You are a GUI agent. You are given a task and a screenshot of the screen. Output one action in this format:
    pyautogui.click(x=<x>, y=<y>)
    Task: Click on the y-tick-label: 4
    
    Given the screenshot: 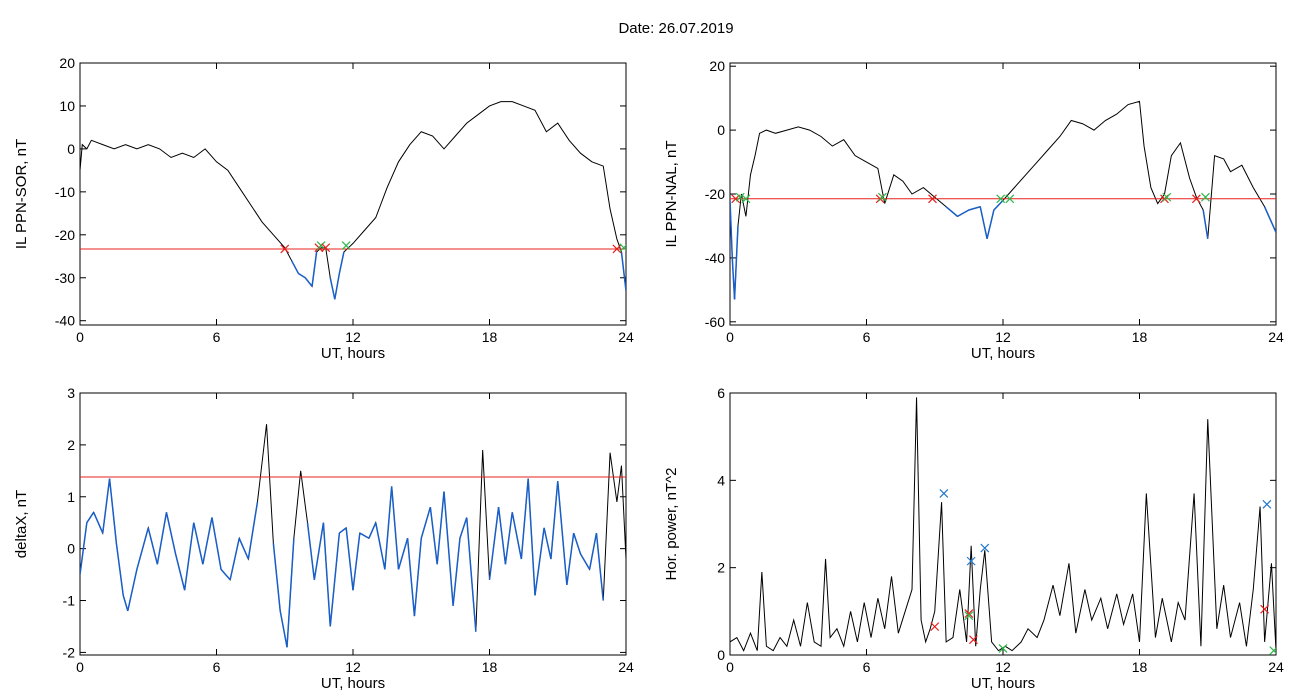 What is the action you would take?
    pyautogui.click(x=721, y=480)
    